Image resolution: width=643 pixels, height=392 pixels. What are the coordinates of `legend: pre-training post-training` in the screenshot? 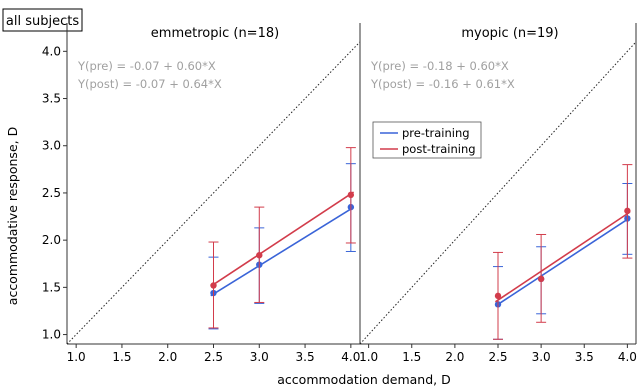 It's located at (427, 140).